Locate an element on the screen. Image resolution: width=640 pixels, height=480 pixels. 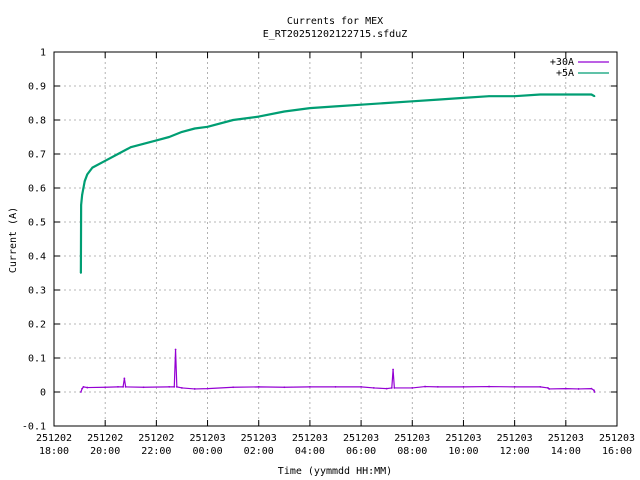
chart-subtitle: E_RT20251202122715.sfduZ is located at coordinates (335, 34).